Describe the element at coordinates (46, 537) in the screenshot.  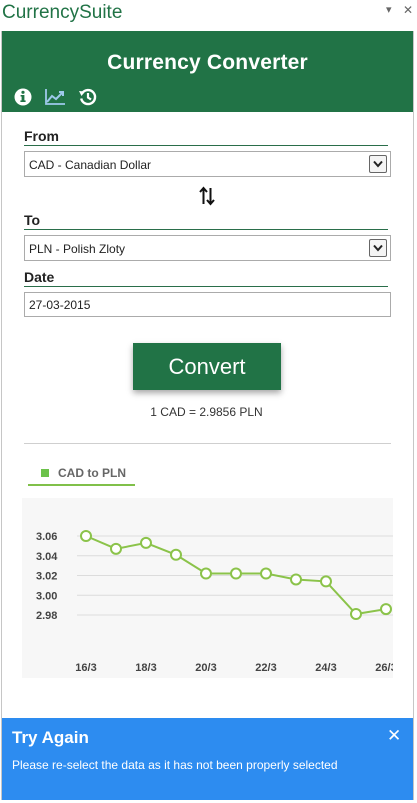
I see `y-tick-label: 3.06` at that location.